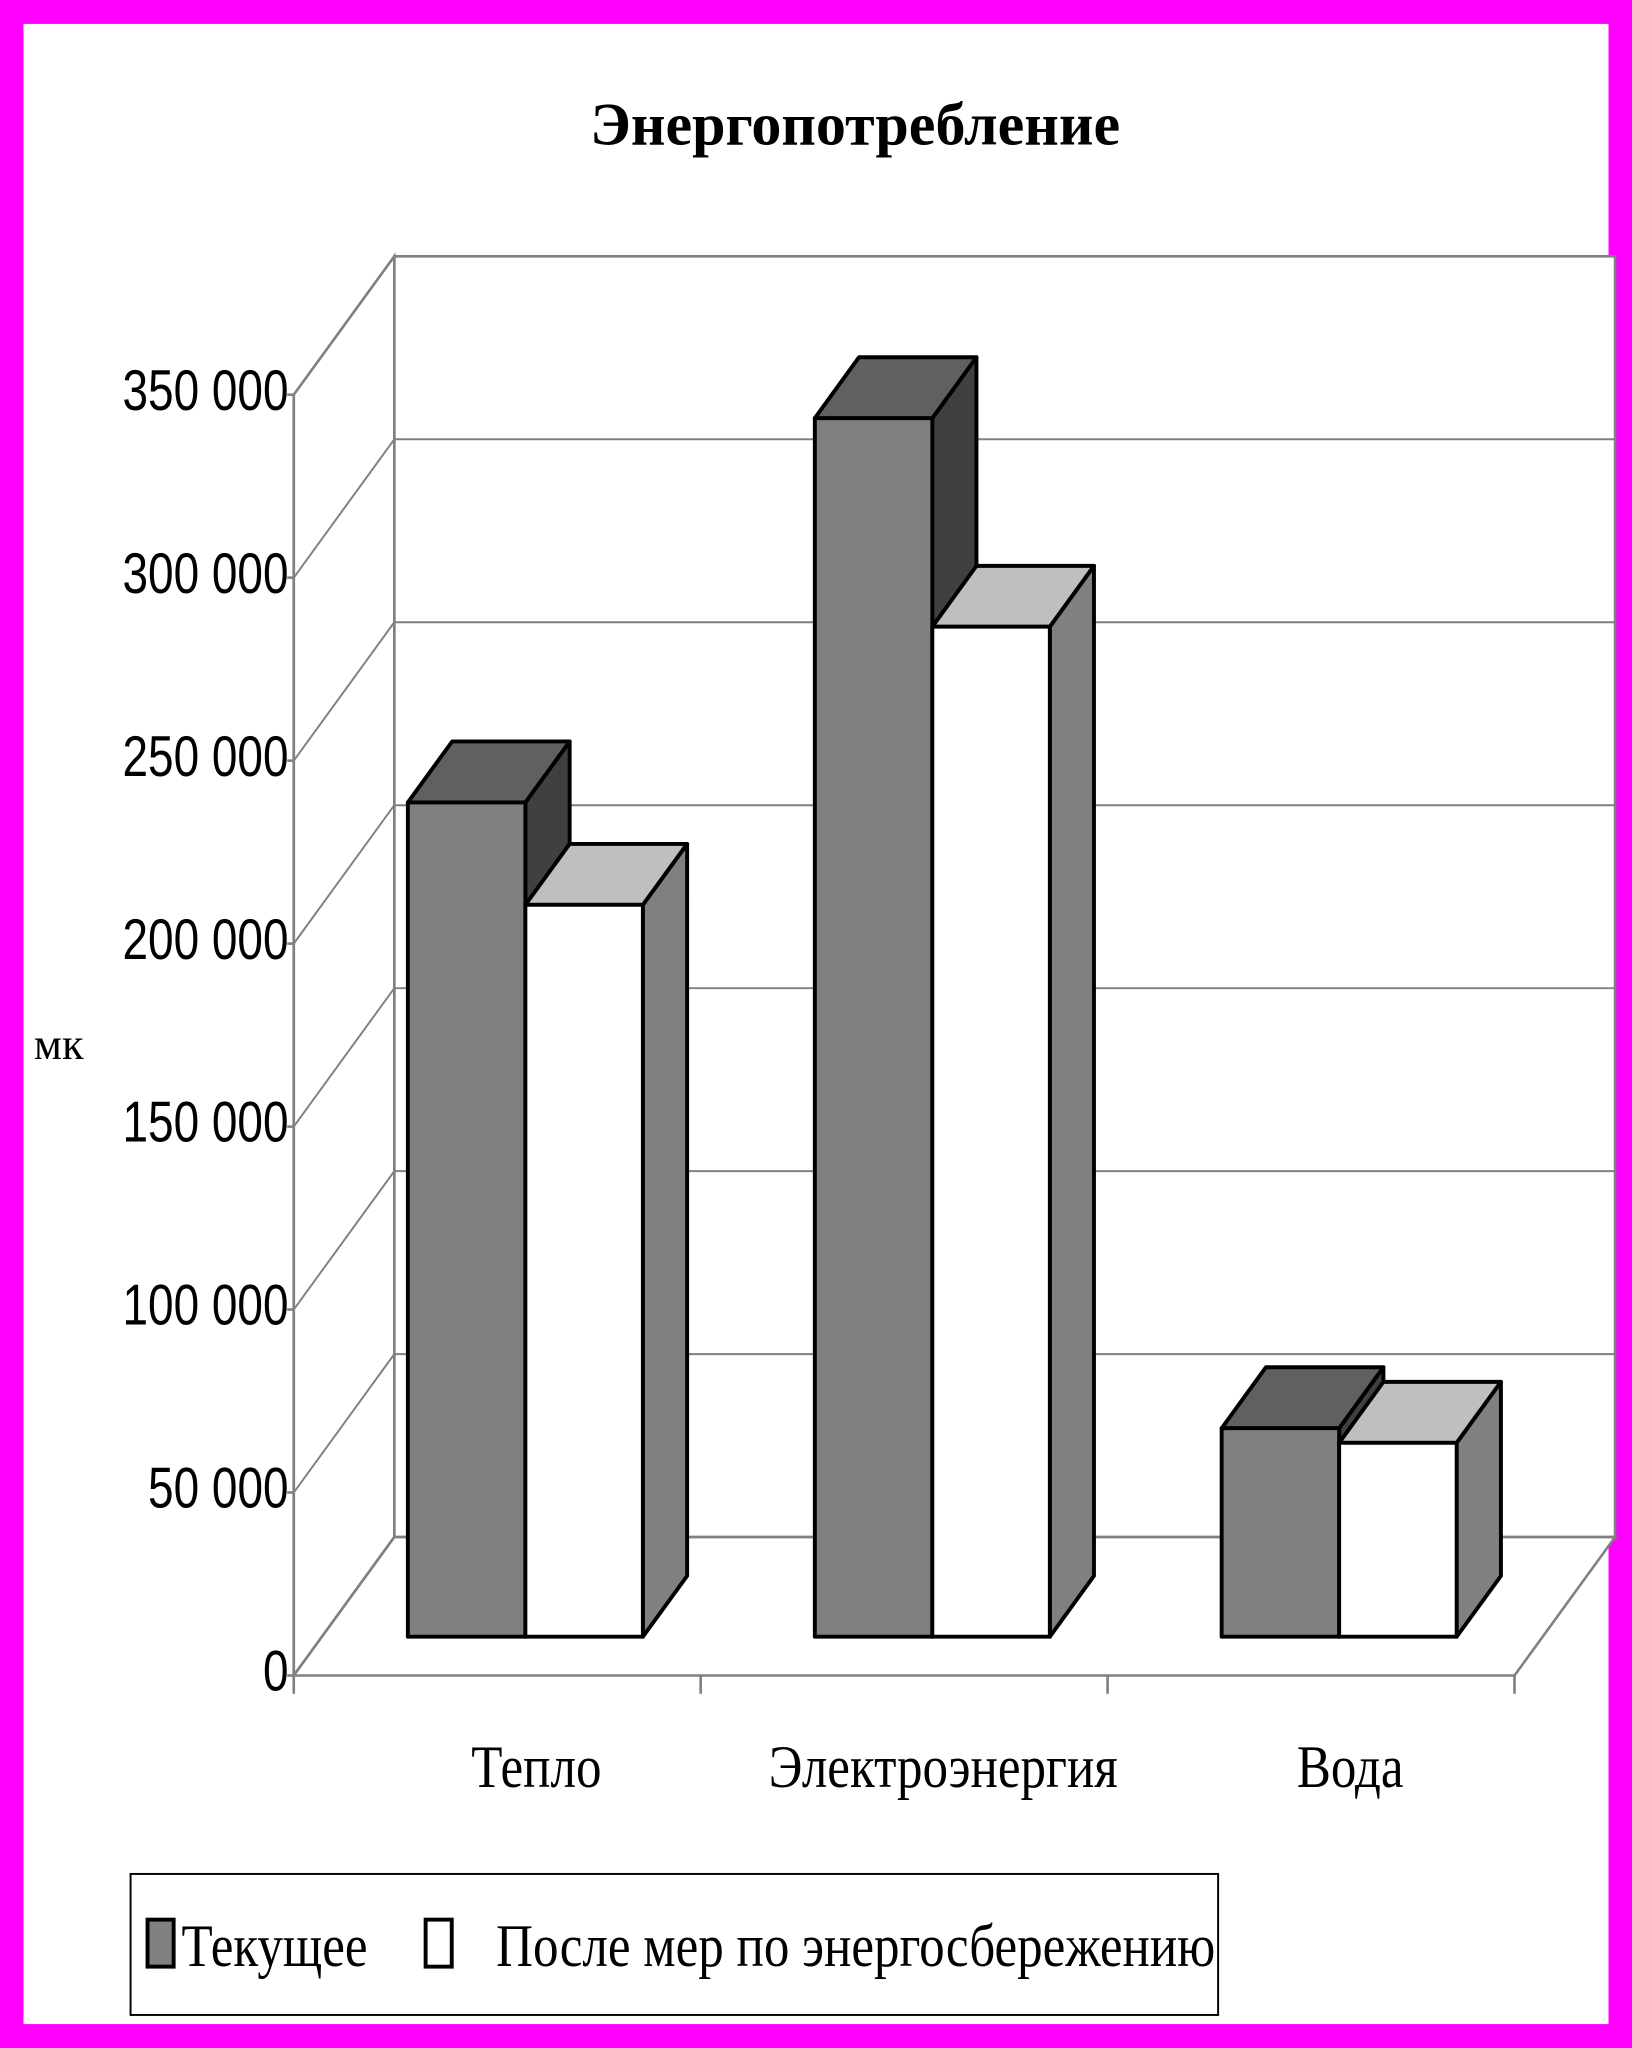 Image resolution: width=1632 pixels, height=2048 pixels. I want to click on y-tick-label: 200 000, so click(205, 940).